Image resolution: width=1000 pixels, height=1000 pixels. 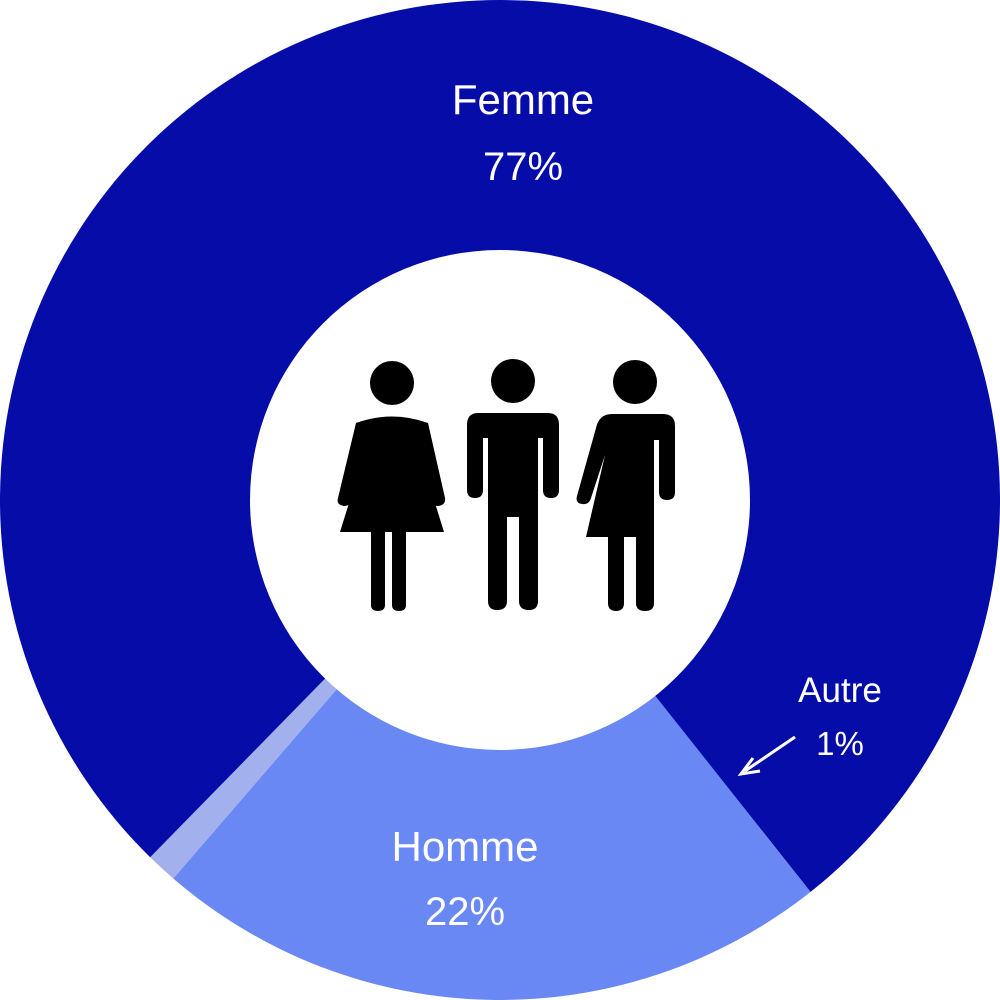 I want to click on label-femme: Femme, so click(x=523, y=99).